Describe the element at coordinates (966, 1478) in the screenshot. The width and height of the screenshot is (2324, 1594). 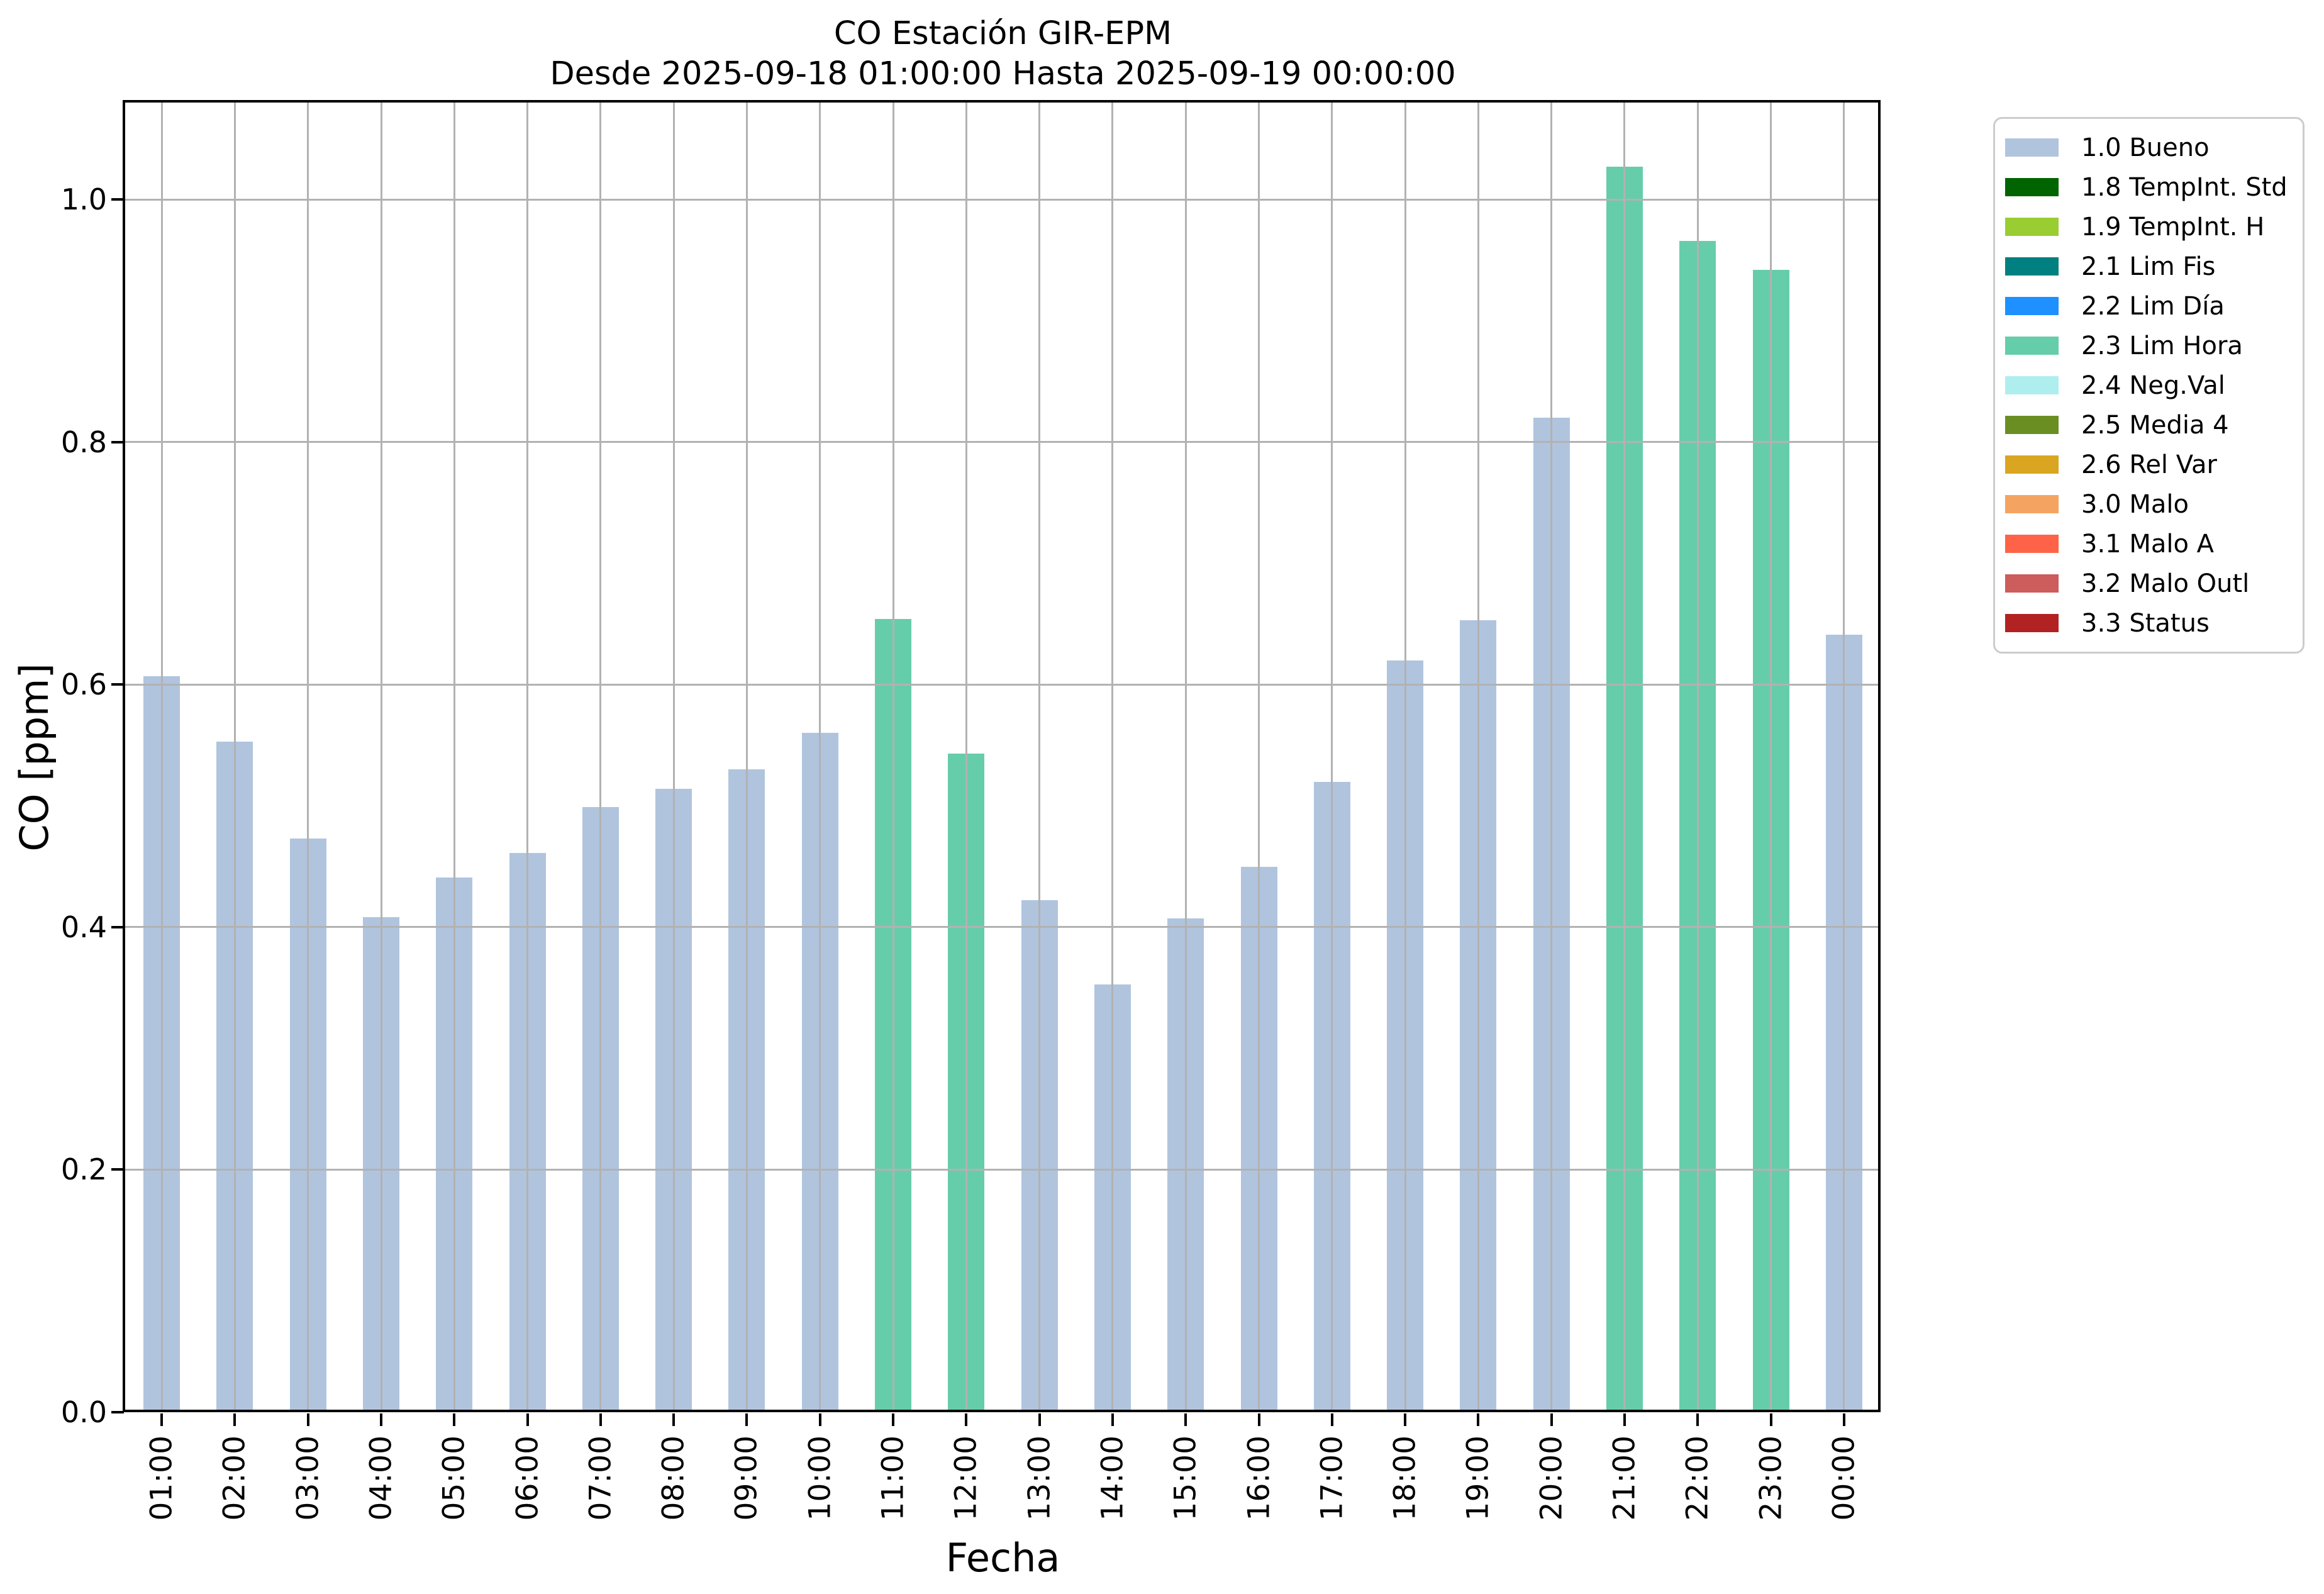
I see `x-tick-label: 12:00` at that location.